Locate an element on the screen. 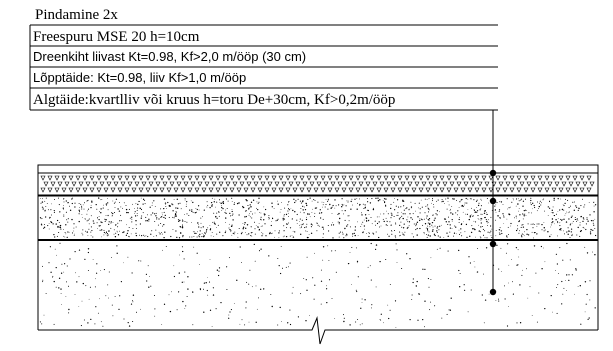 The height and width of the screenshot is (351, 613). leader-dot-drainage is located at coordinates (493, 244).